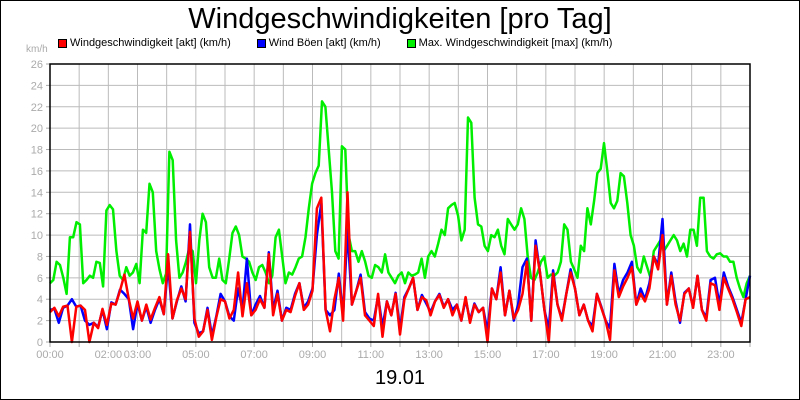 Image resolution: width=800 pixels, height=400 pixels. I want to click on legend-label: Max. Windgeschwindigkeit [max] (km/h), so click(515, 43).